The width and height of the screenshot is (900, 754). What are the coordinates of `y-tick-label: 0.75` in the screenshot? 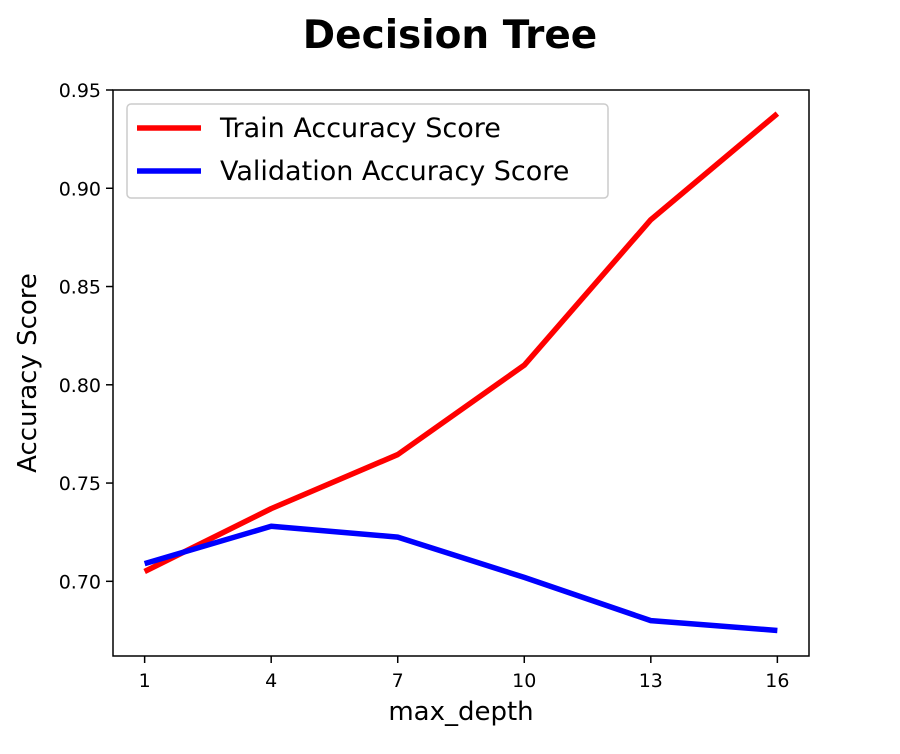 It's located at (80, 484).